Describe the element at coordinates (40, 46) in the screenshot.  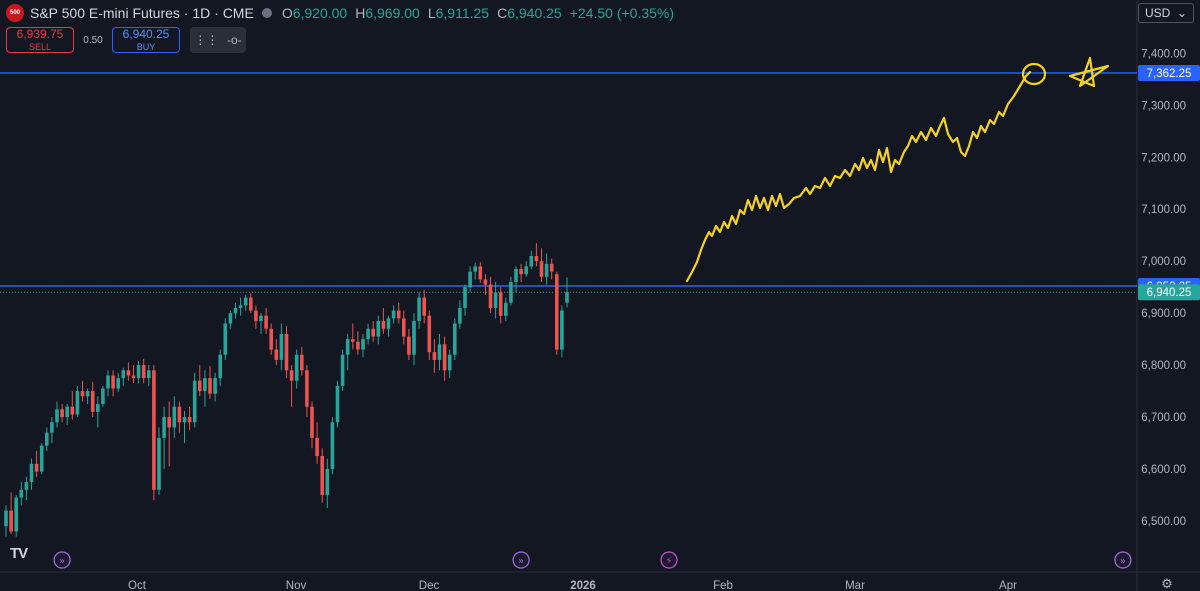
I see `sell-label: SELL` at that location.